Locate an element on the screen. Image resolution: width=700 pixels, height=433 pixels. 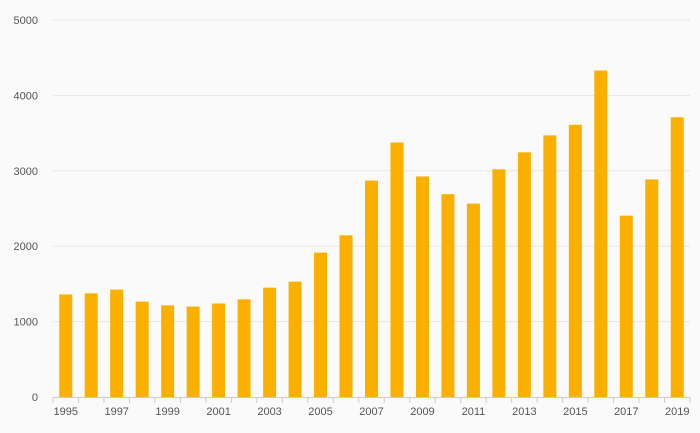
bar-2000 is located at coordinates (193, 351).